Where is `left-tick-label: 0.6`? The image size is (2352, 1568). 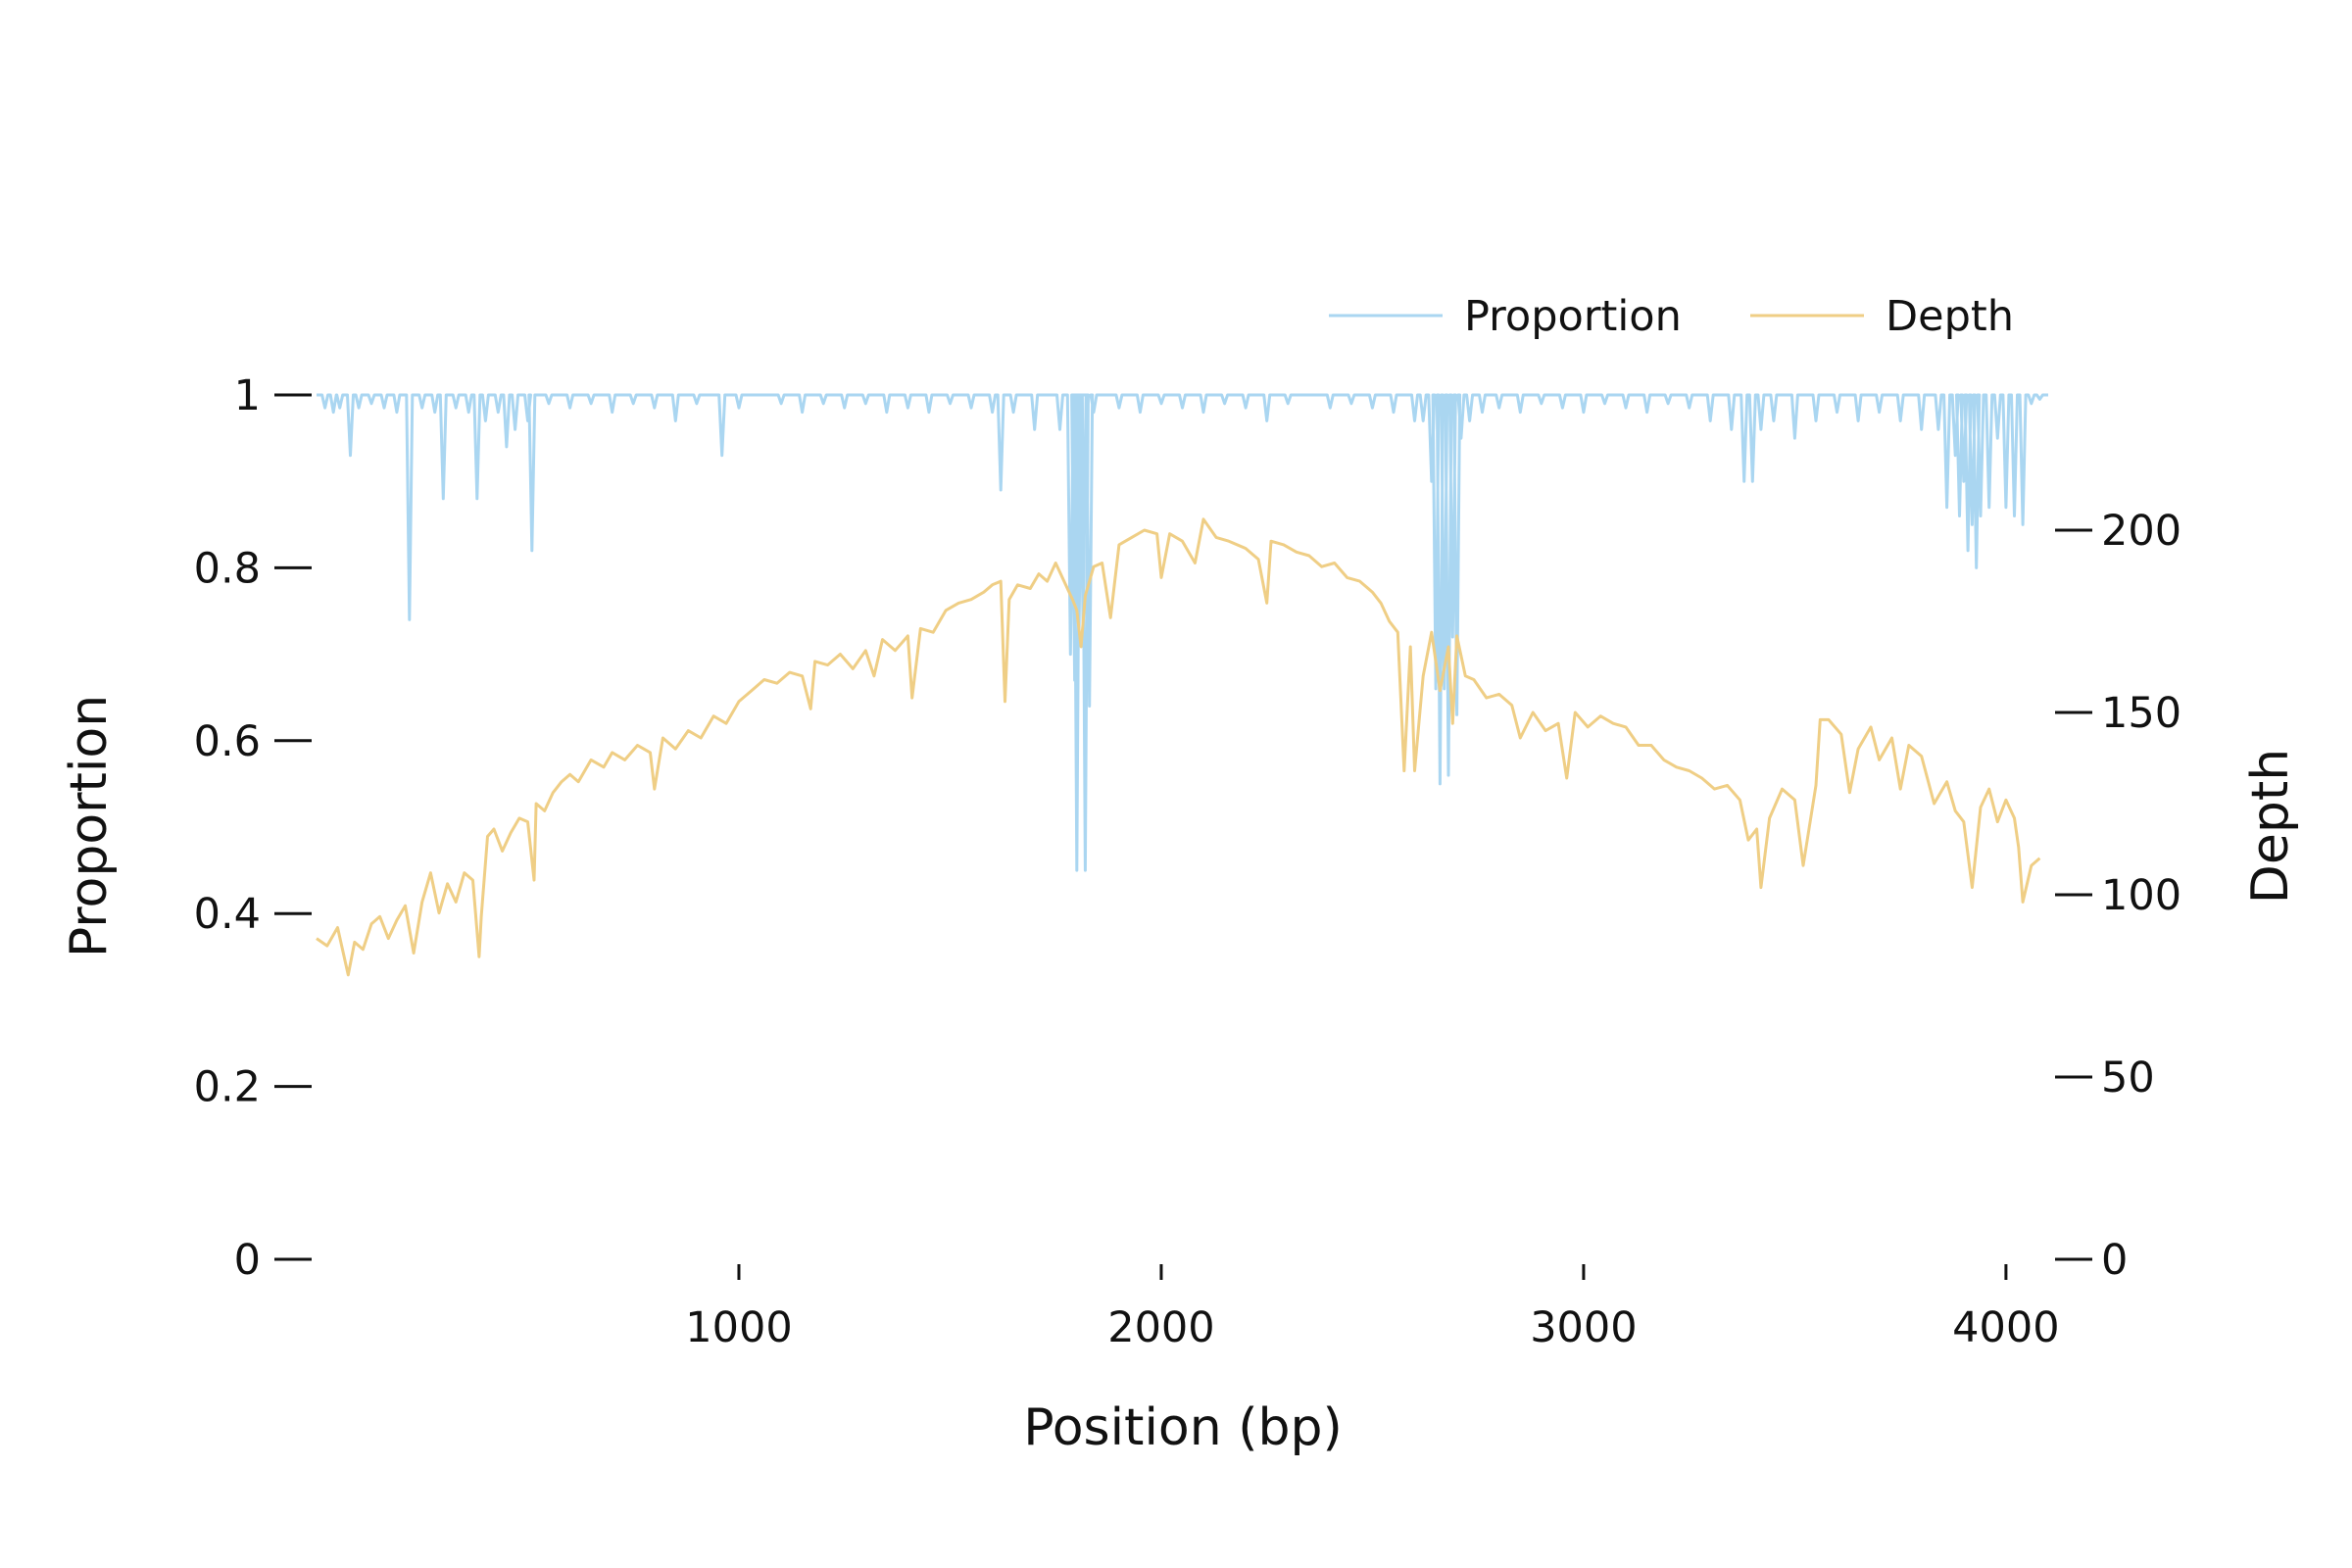 left-tick-label: 0.6 is located at coordinates (227, 741).